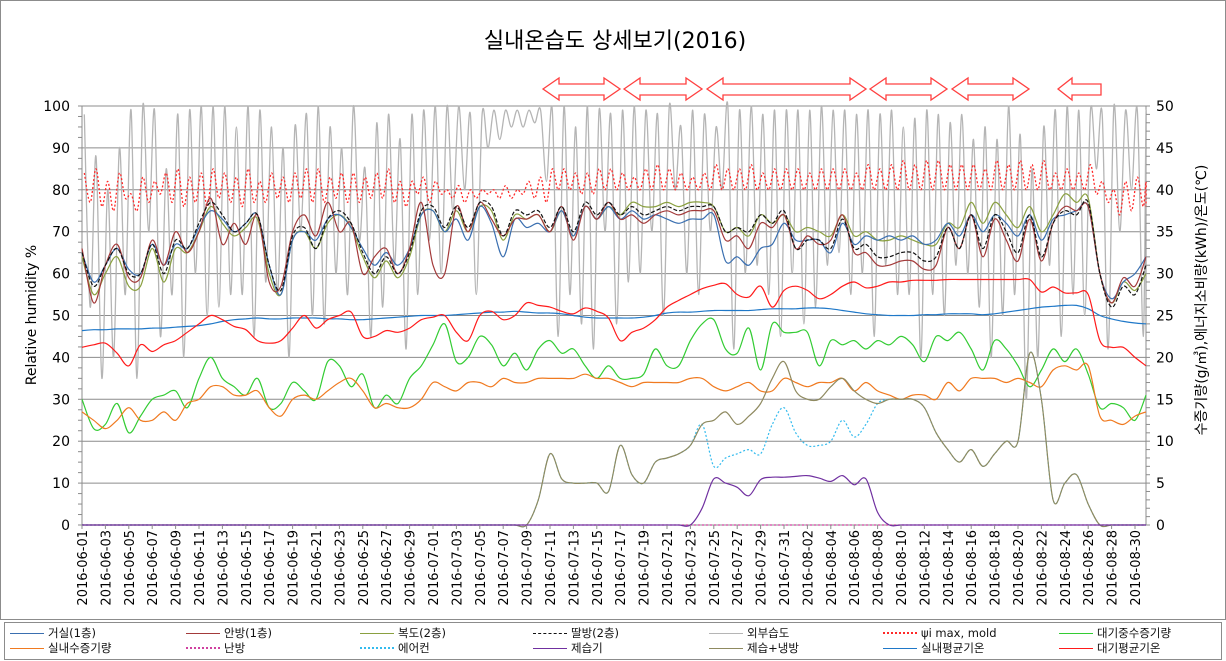 Image resolution: width=1226 pixels, height=661 pixels. Describe the element at coordinates (855, 568) in the screenshot. I see `x-tick-label: 2016-08-06` at that location.